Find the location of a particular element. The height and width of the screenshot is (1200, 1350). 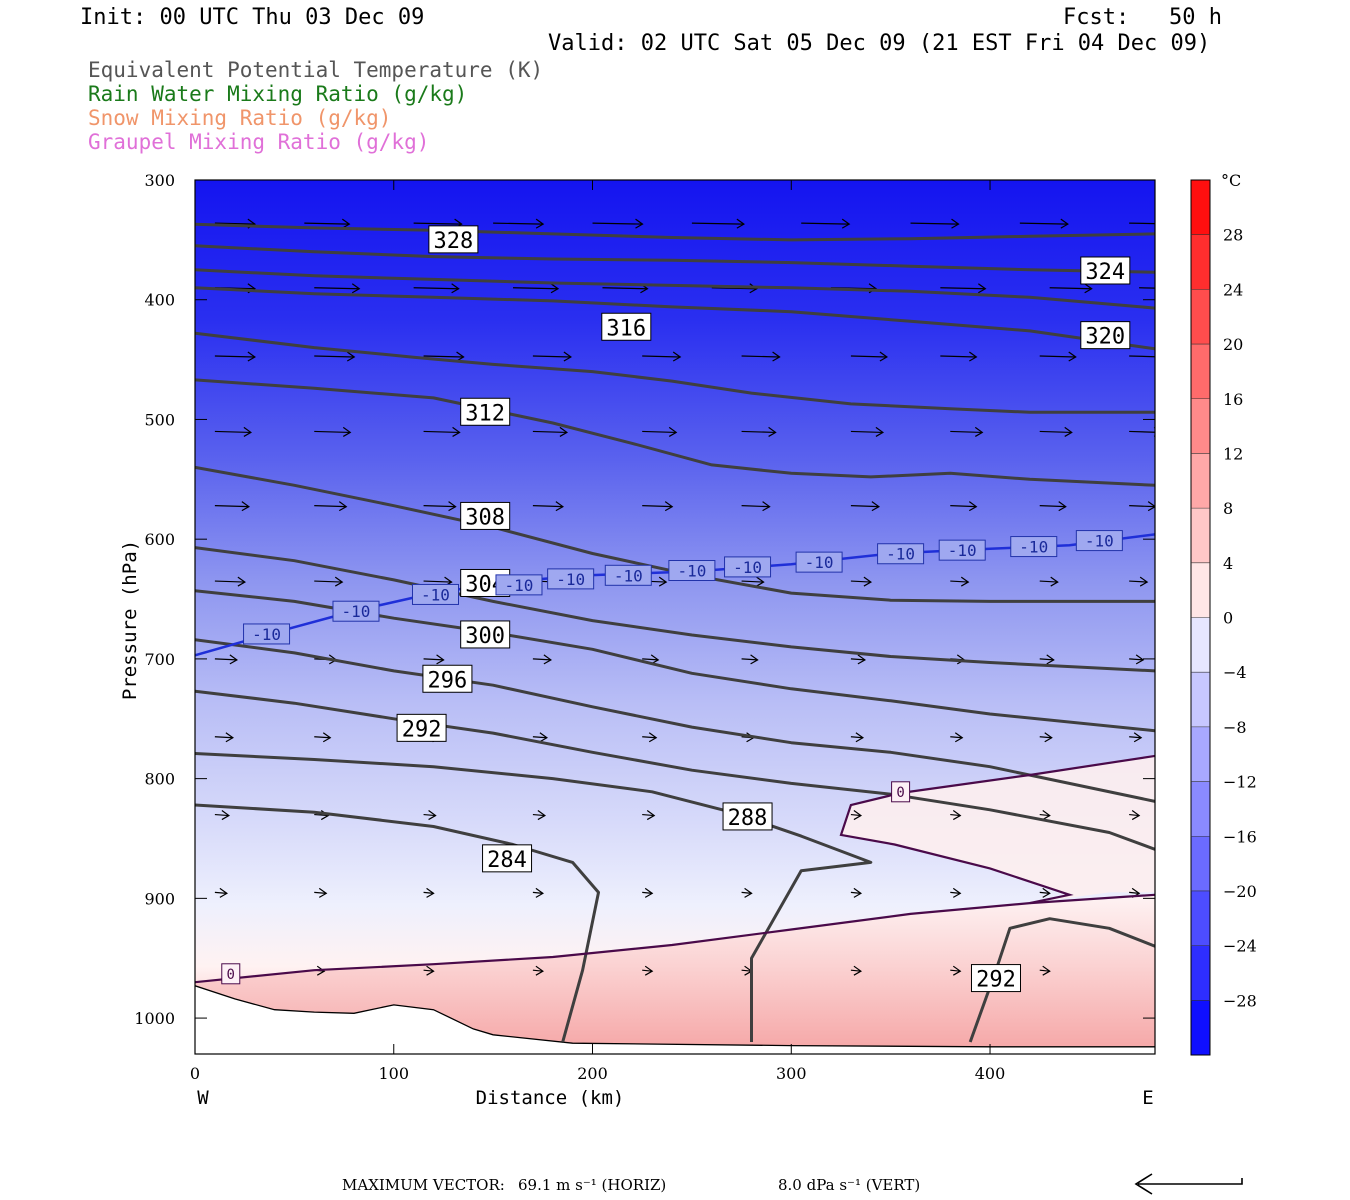

colorbar-tick-label: 28 is located at coordinates (1233, 235).